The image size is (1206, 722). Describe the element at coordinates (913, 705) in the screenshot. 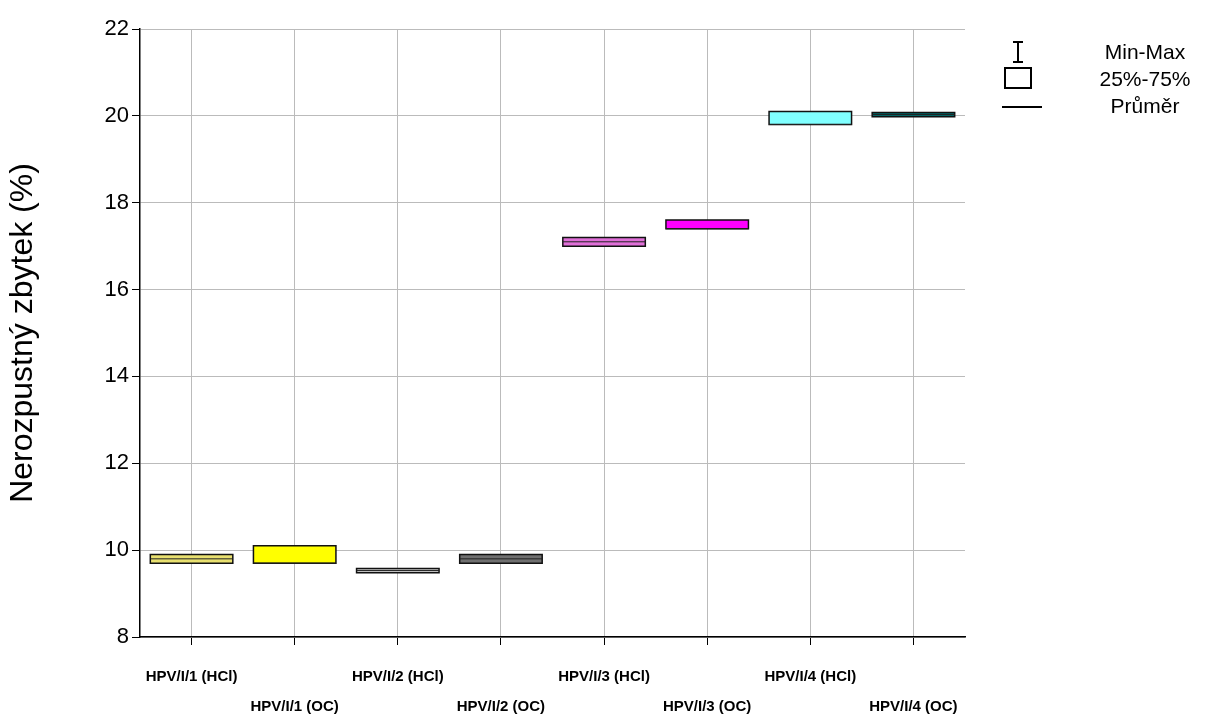

I see `x-tick-label: HPV/I/4 (OC)` at that location.